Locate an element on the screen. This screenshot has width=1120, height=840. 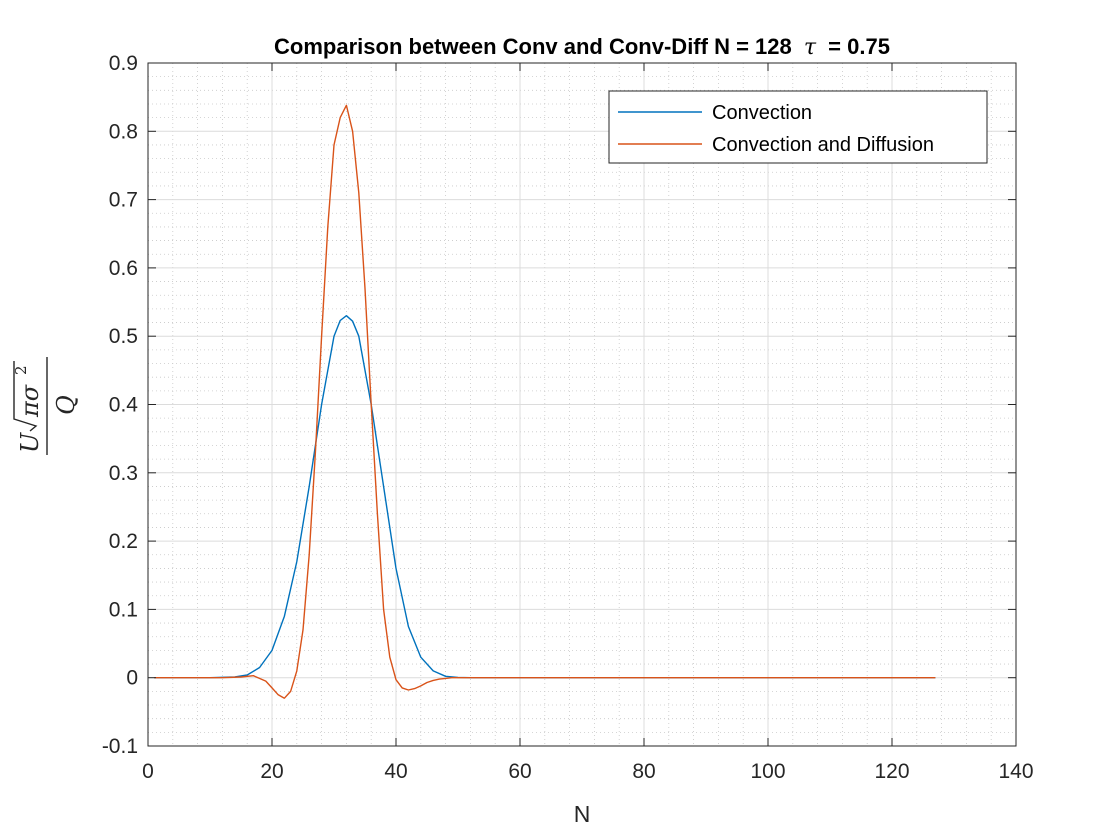
y-tick-label: 0 is located at coordinates (132, 678).